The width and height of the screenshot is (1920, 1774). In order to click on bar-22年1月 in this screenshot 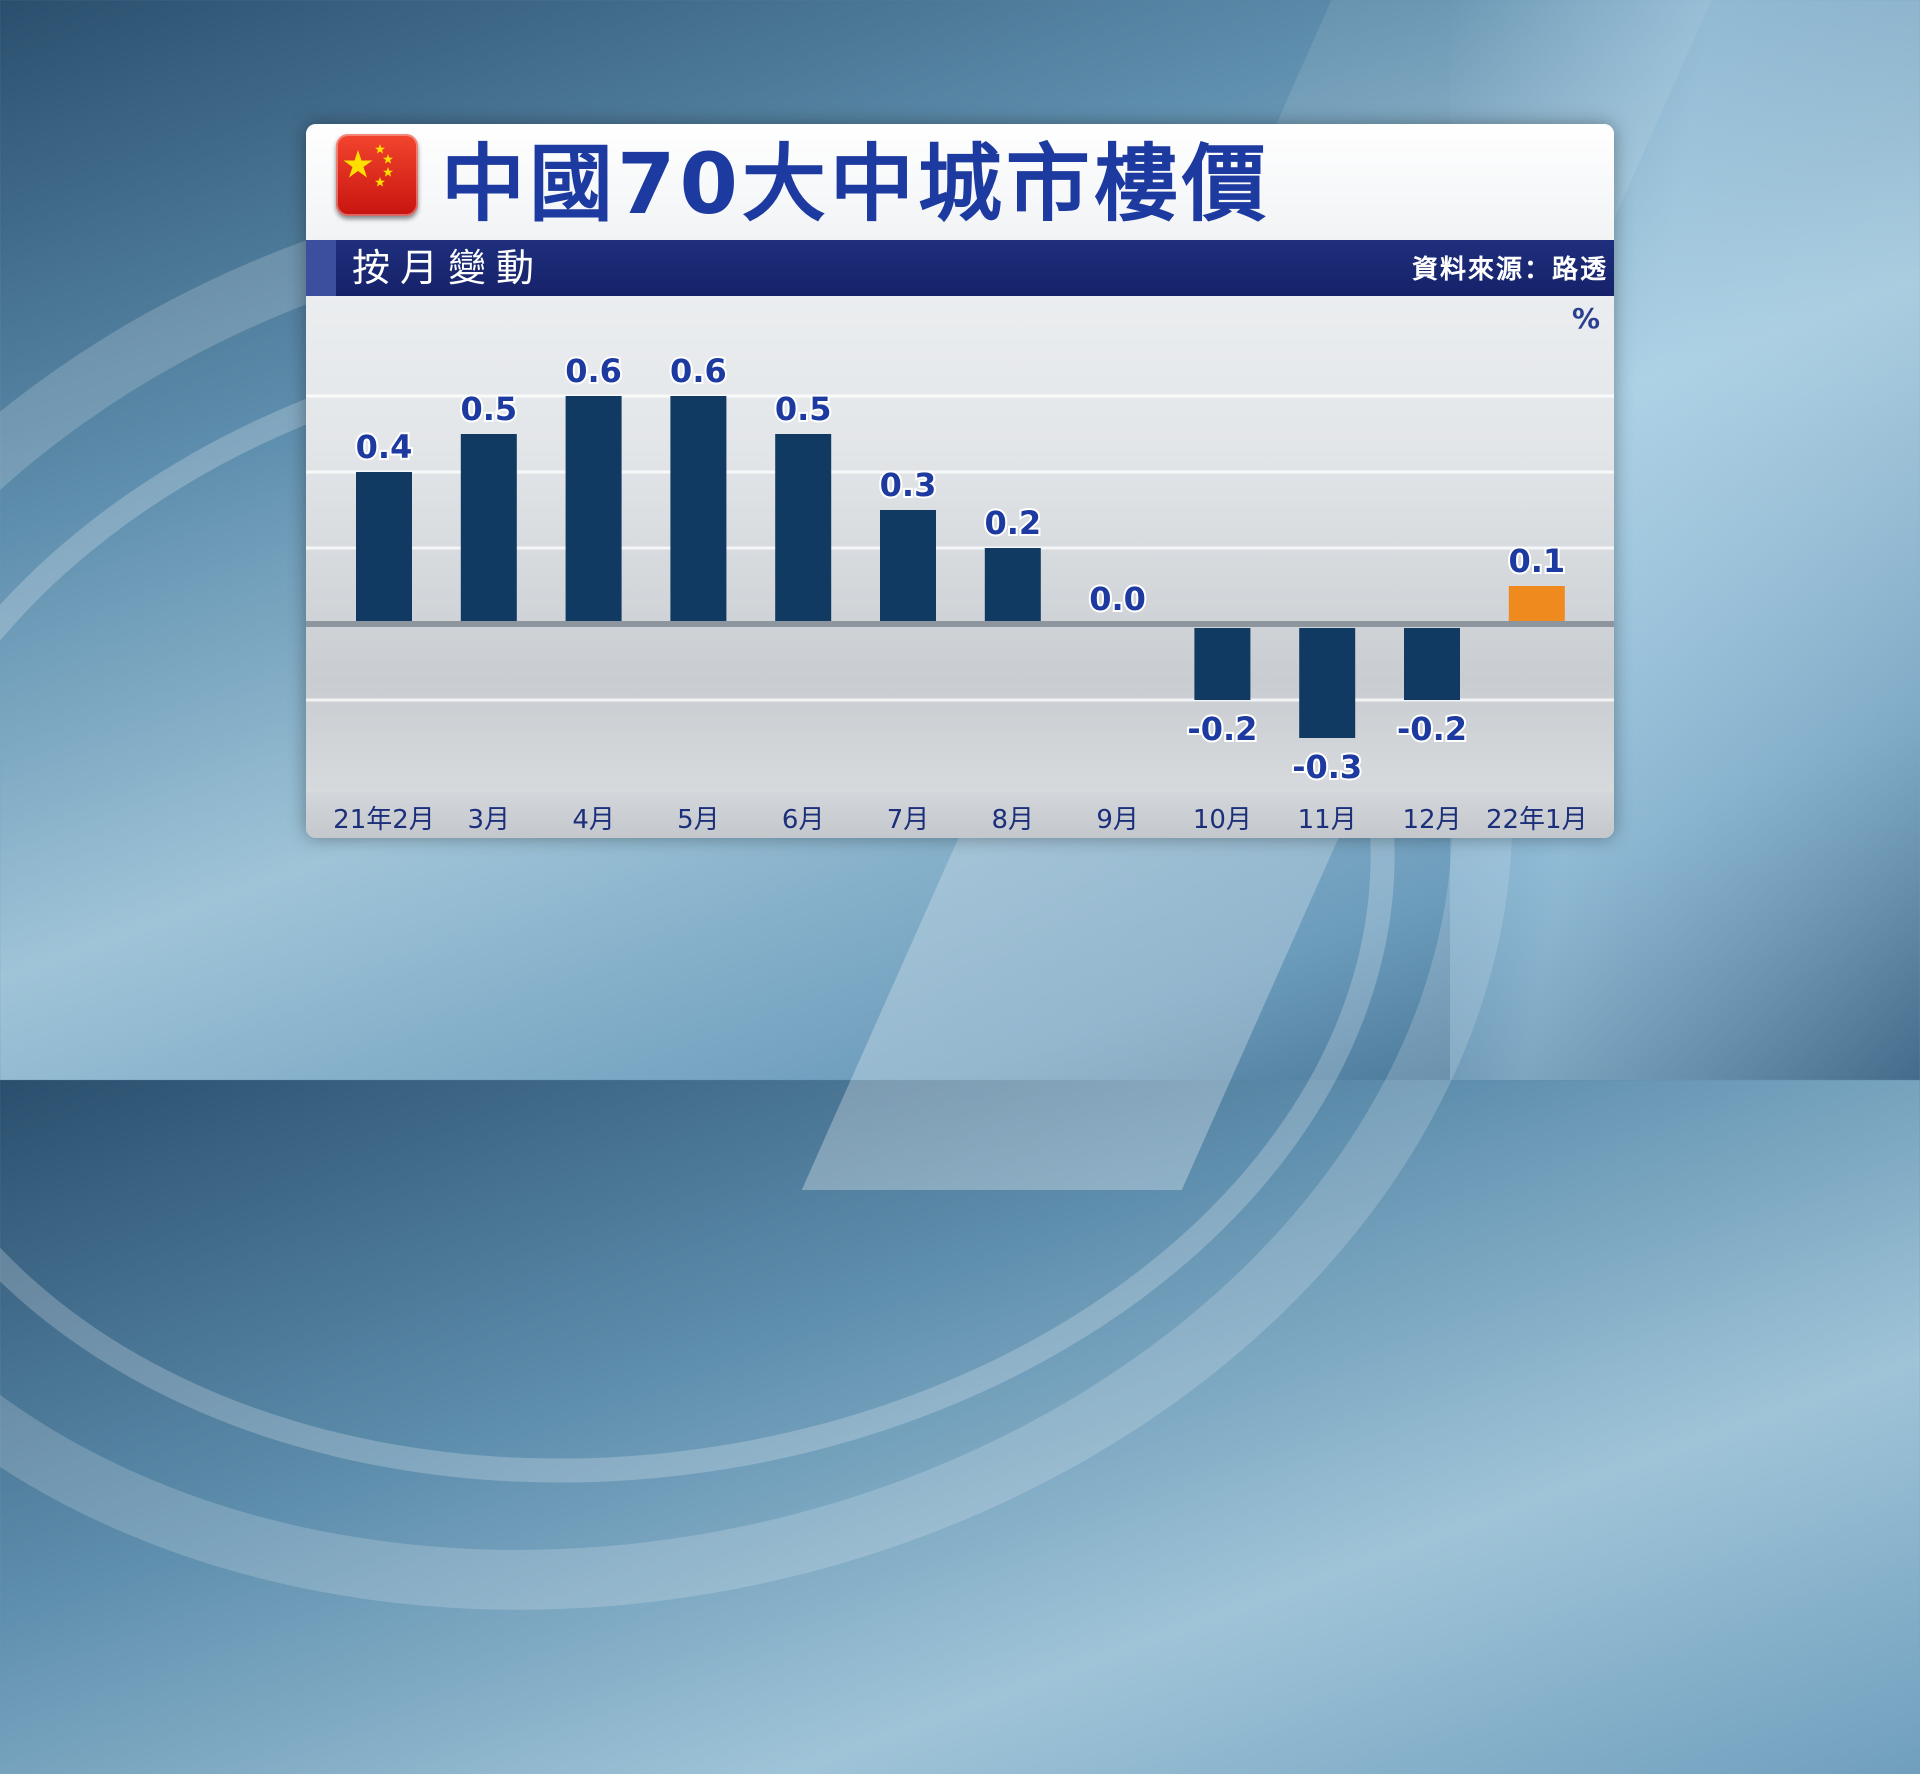, I will do `click(1536, 603)`.